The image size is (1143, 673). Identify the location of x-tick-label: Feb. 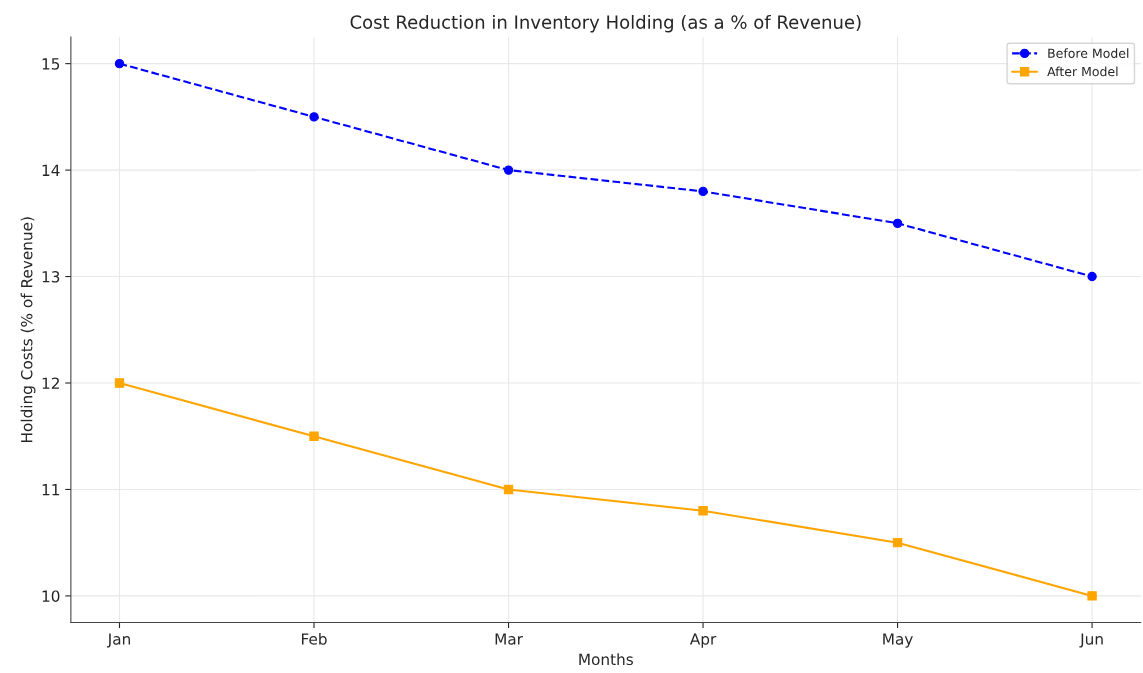
(314, 638).